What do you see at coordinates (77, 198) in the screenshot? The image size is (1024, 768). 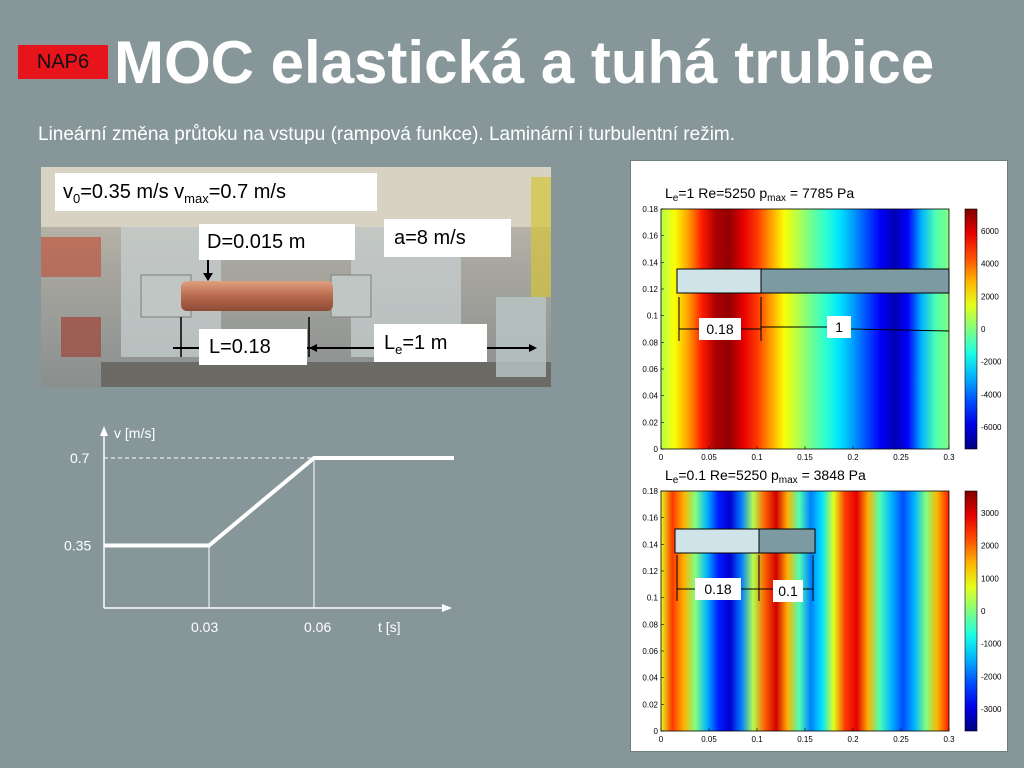 I see `velocity-label-sub0: 0` at bounding box center [77, 198].